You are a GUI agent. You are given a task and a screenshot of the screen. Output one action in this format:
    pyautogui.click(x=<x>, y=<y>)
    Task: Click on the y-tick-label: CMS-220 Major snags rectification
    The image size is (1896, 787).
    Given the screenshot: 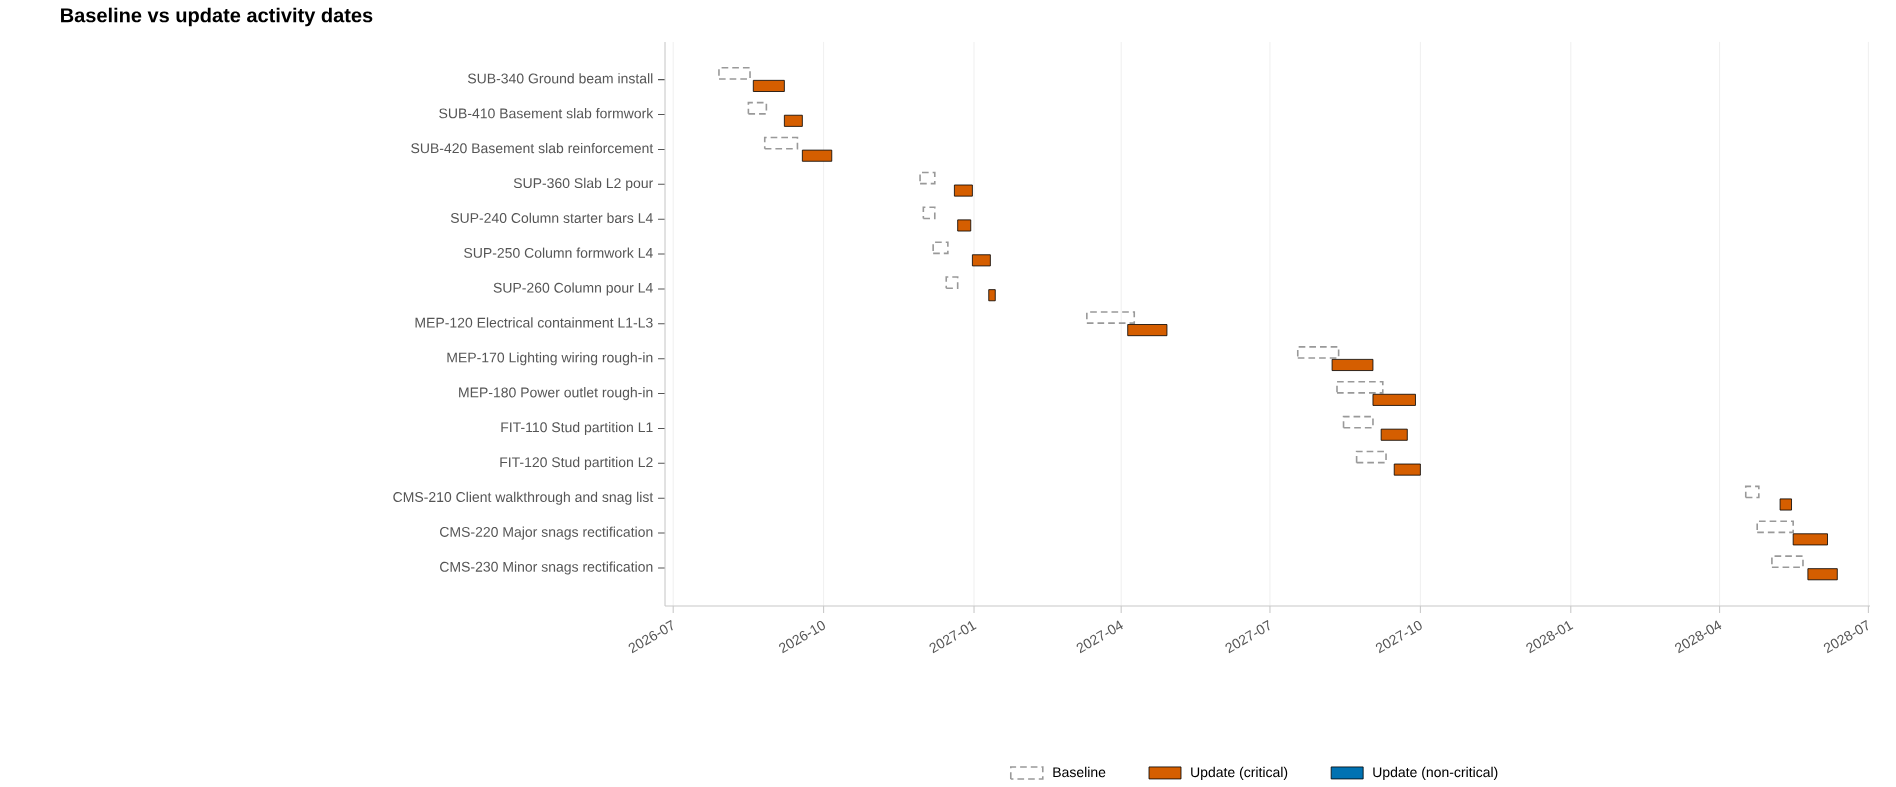 What is the action you would take?
    pyautogui.click(x=546, y=533)
    